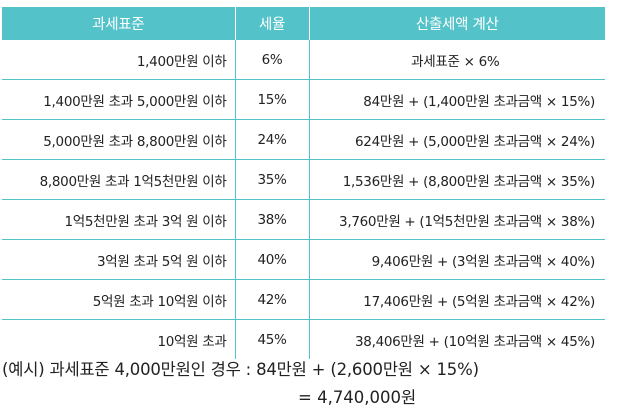 The image size is (623, 414). Describe the element at coordinates (119, 179) in the screenshot. I see `tax-base-cell: 8,800만원 초과 1억5천만원 이하` at that location.